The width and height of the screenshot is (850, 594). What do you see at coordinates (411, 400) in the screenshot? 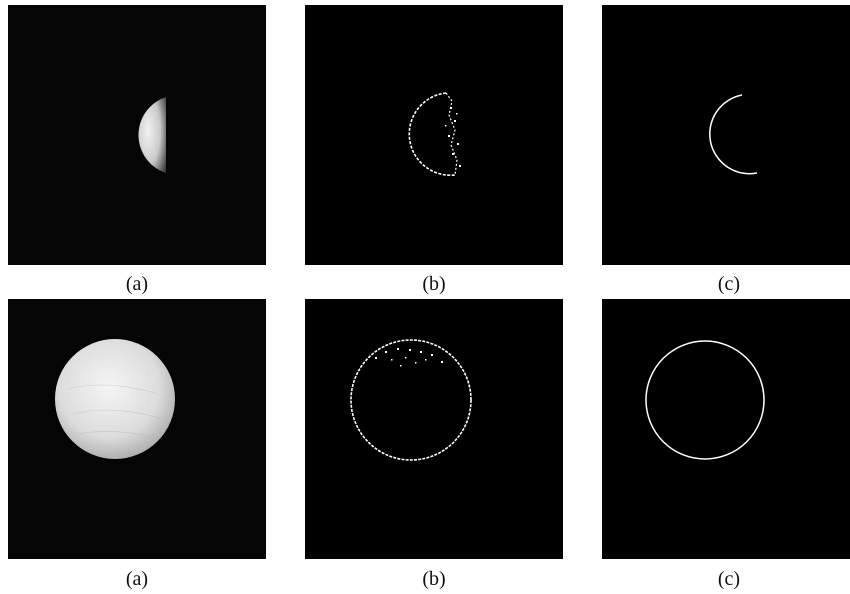
I see `noisy-circle-edges` at bounding box center [411, 400].